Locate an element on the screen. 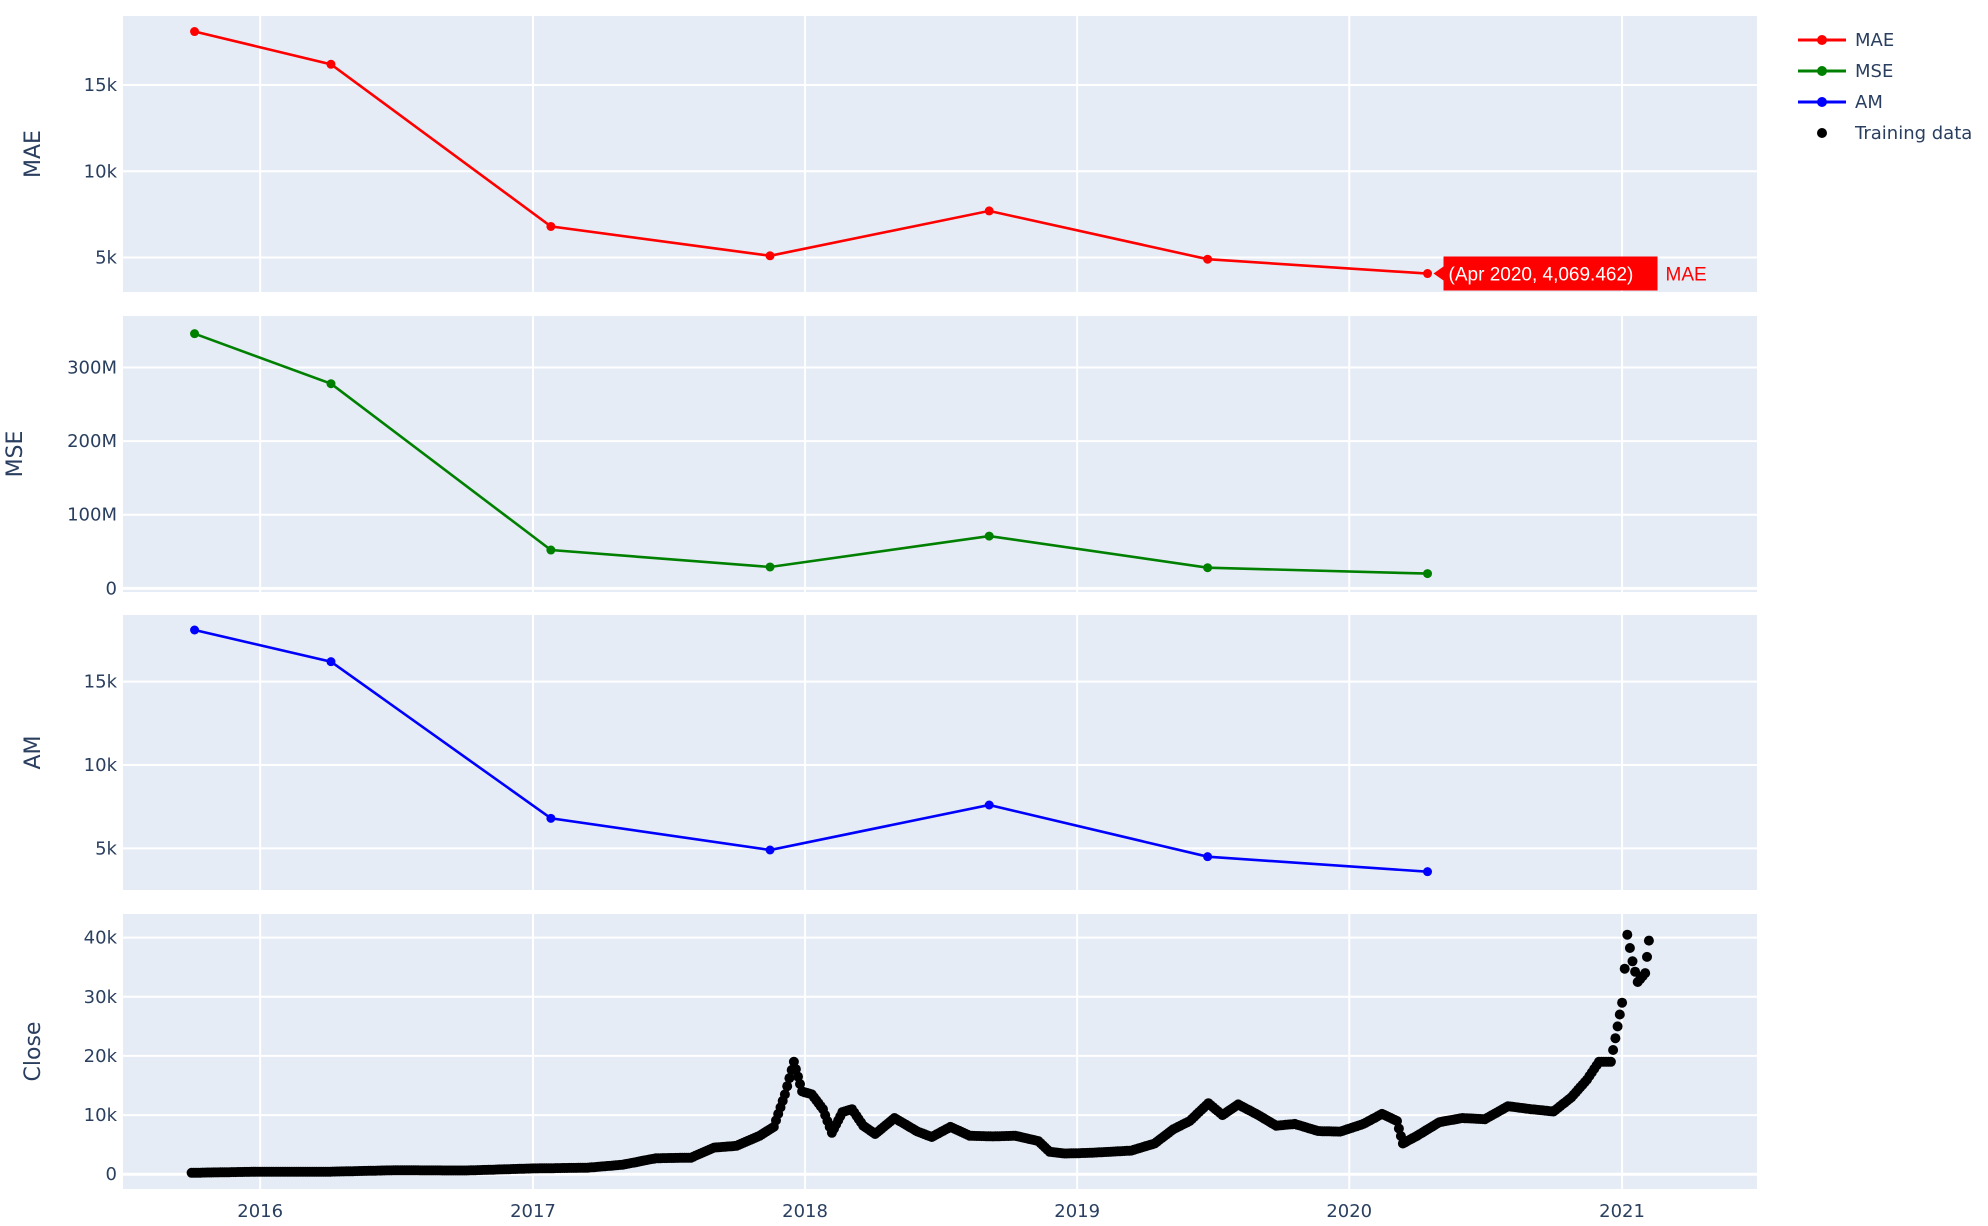 Image resolution: width=1988 pixels, height=1226 pixels. y-tick-label: 100M is located at coordinates (92, 515).